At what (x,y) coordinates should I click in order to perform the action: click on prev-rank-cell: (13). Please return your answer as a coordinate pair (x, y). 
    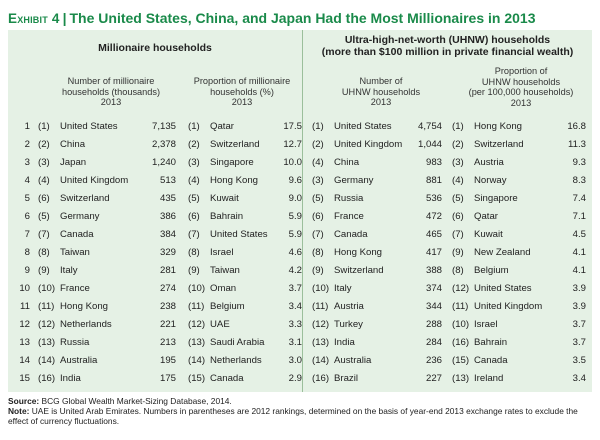
    Looking at the image, I should click on (197, 342).